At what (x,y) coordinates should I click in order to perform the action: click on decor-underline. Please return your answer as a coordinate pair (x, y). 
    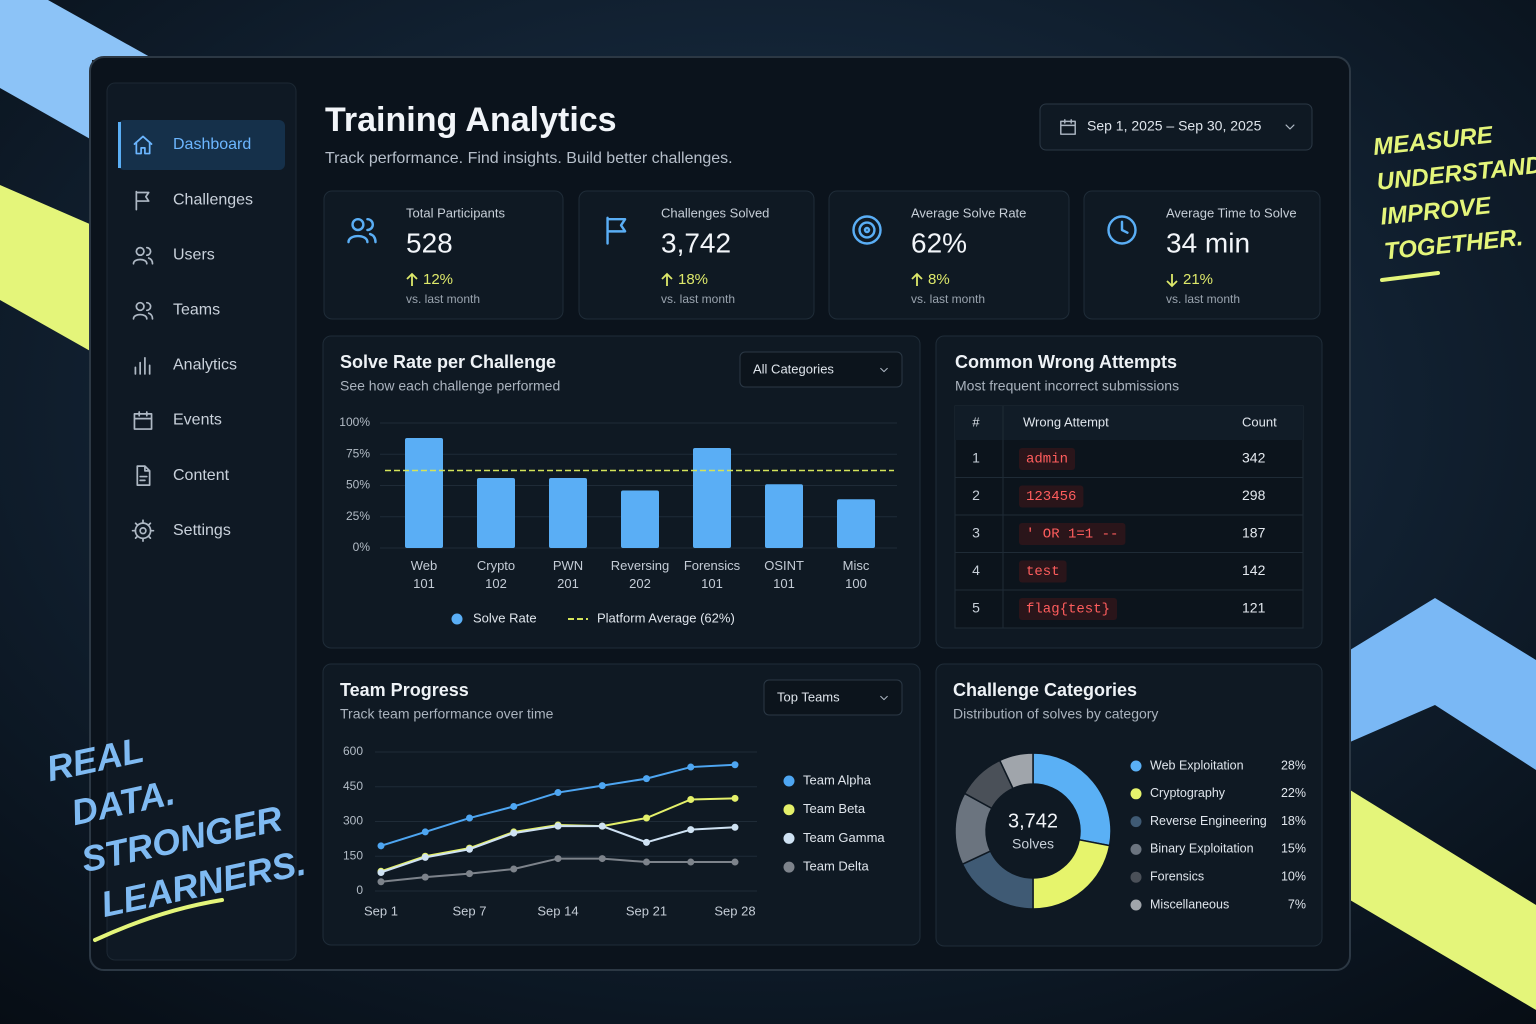
    Looking at the image, I should click on (1410, 276).